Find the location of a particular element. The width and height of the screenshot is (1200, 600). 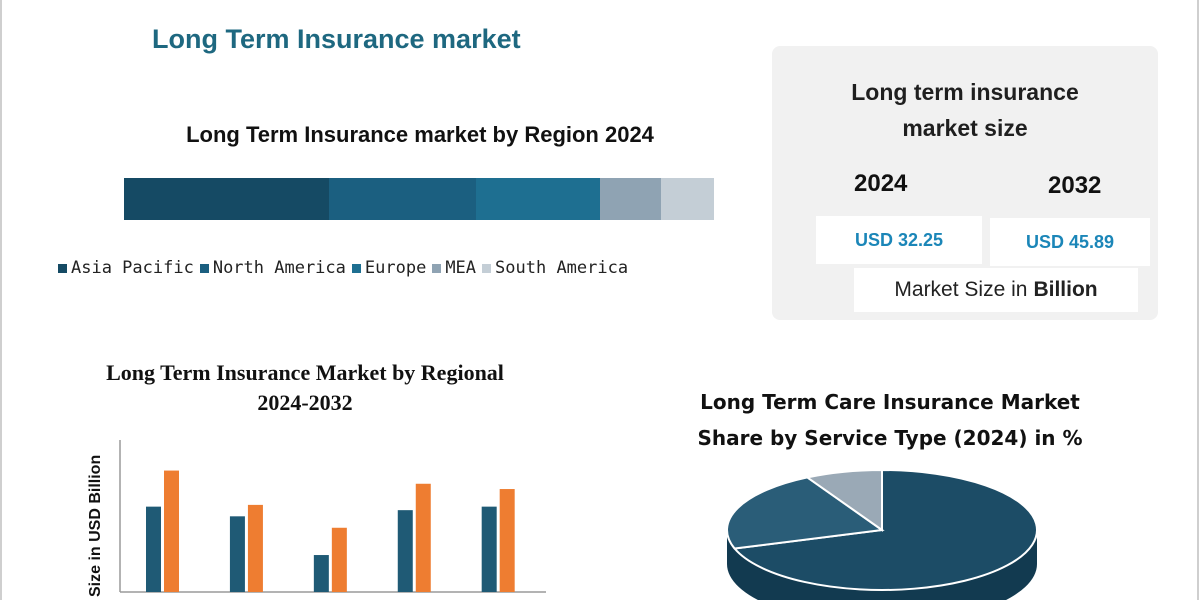

unit-prefix: Market Size in is located at coordinates (961, 289).